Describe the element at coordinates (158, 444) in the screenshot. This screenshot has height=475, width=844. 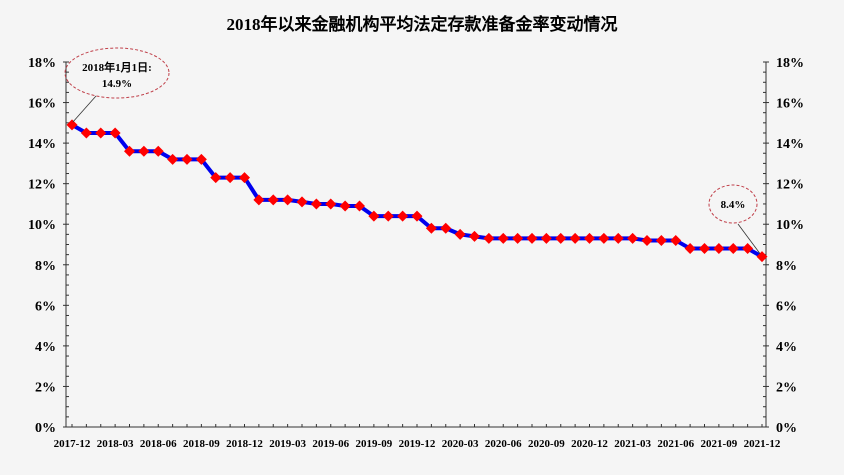
I see `x-tick-label: 2018-06` at that location.